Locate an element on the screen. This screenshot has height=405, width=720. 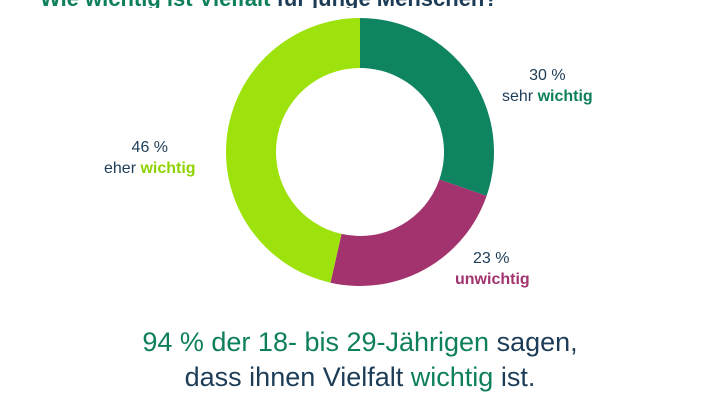
label-sehr-wichtig-pct: 30 % is located at coordinates (547, 75).